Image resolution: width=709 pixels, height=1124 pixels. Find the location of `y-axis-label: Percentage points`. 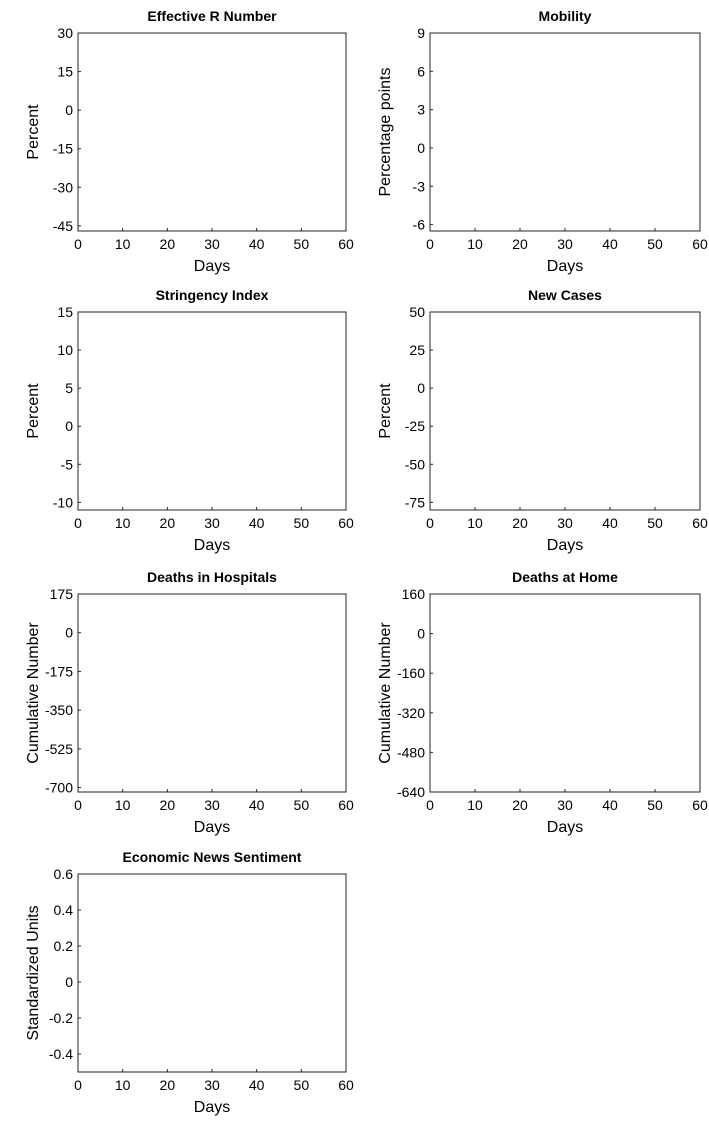

y-axis-label: Percentage points is located at coordinates (385, 132).